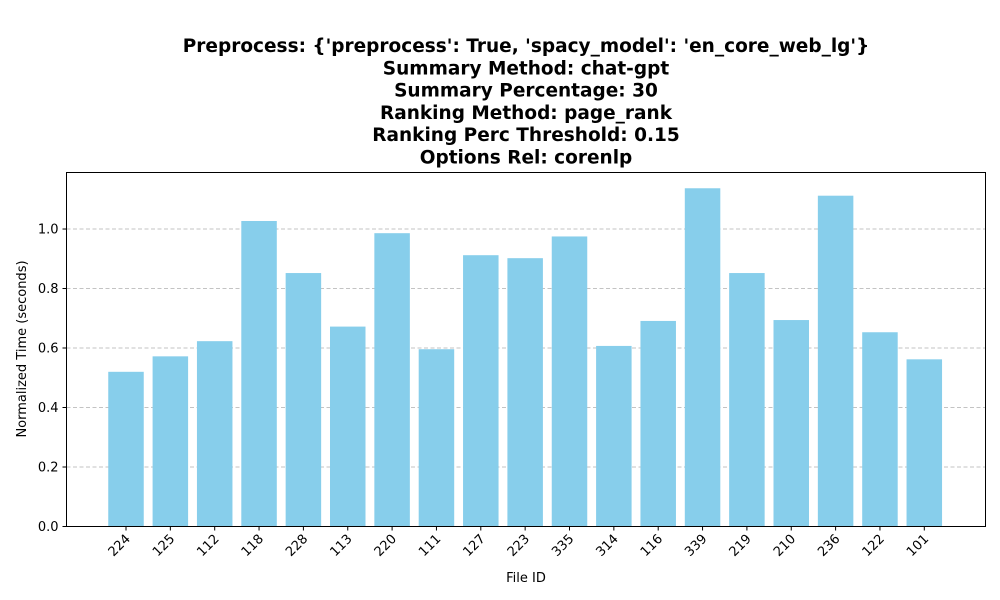  I want to click on y-tick-label: 1.0, so click(48, 230).